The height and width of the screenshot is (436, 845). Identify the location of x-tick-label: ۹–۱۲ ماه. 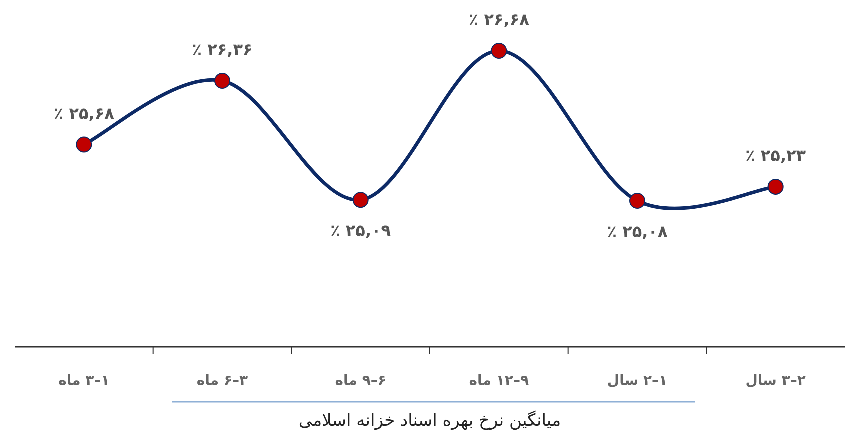
(499, 381).